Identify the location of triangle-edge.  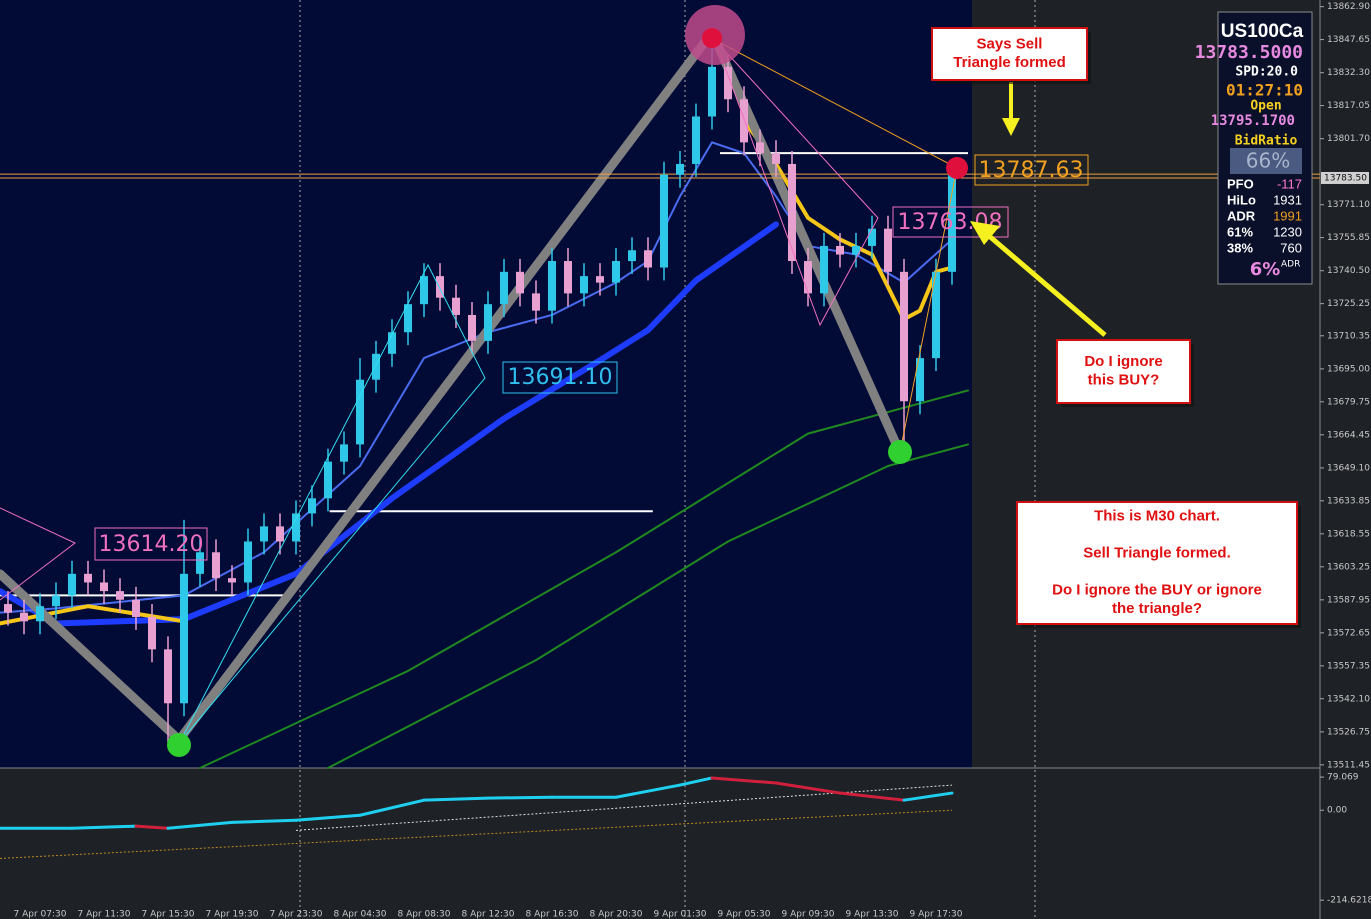
(836, 104).